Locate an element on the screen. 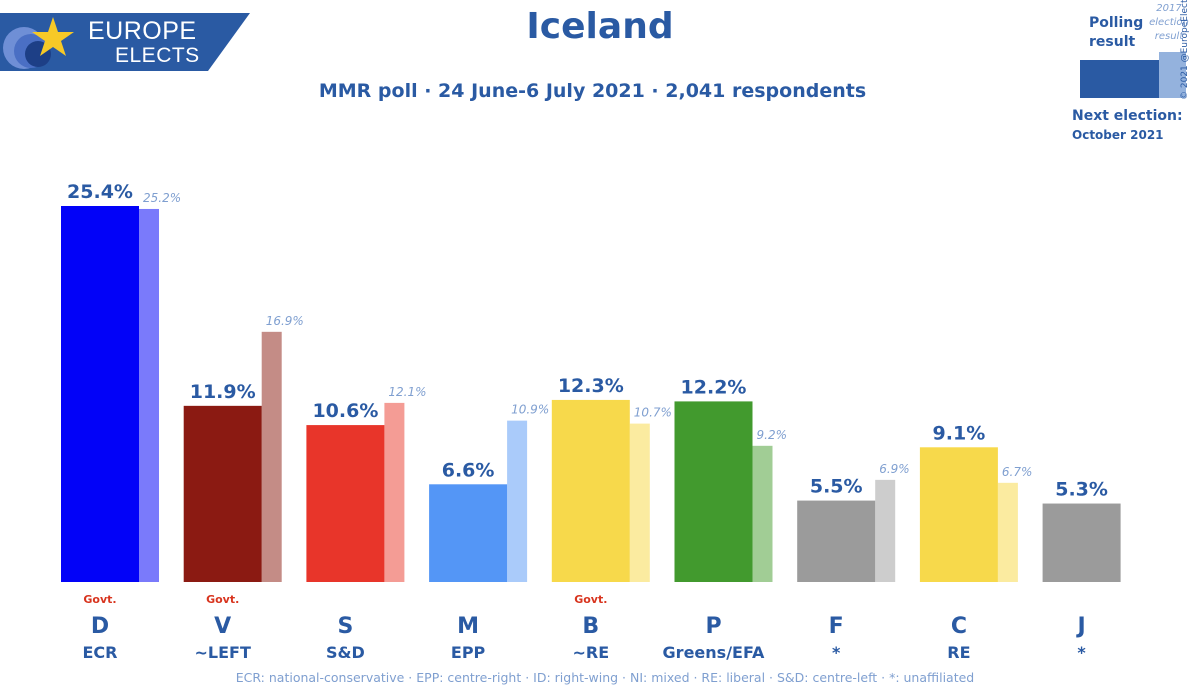 The image size is (1200, 691). govt-label-V: Govt. is located at coordinates (222, 599).